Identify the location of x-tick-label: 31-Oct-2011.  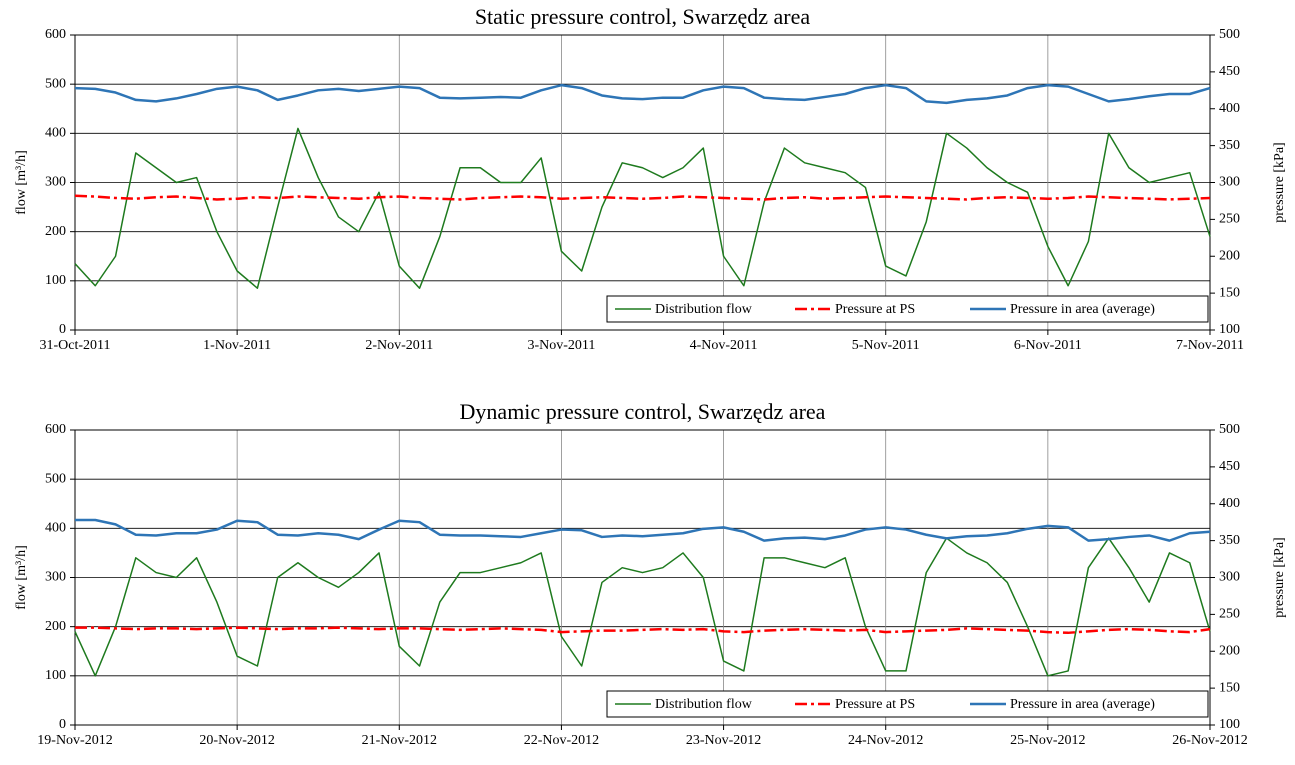
(74, 345).